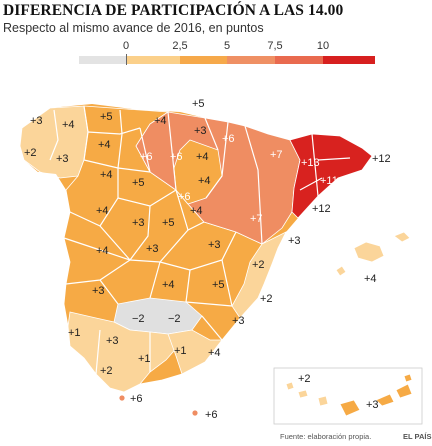 This screenshot has height=446, width=432. What do you see at coordinates (146, 157) in the screenshot?
I see `label-burgos: +6` at bounding box center [146, 157].